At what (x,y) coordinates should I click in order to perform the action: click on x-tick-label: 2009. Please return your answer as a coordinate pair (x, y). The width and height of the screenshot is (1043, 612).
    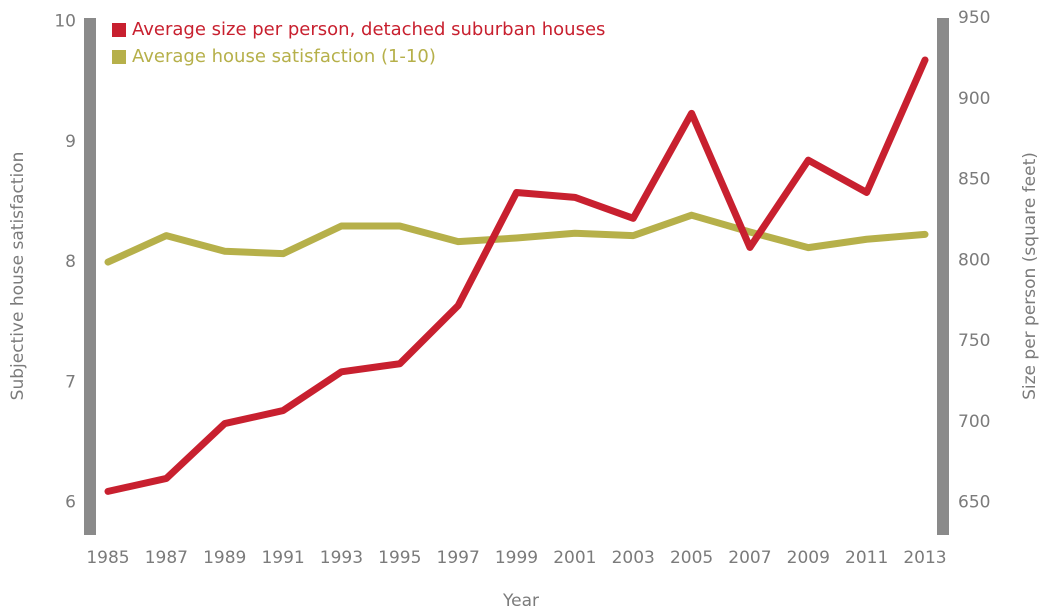
    Looking at the image, I should click on (808, 558).